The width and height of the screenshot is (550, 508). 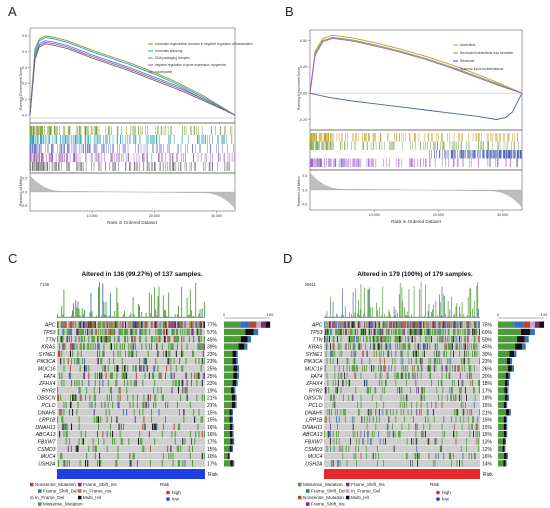 What do you see at coordinates (122, 300) in the screenshot?
I see `oncoplot-c-tmb-bars: 7138` at bounding box center [122, 300].